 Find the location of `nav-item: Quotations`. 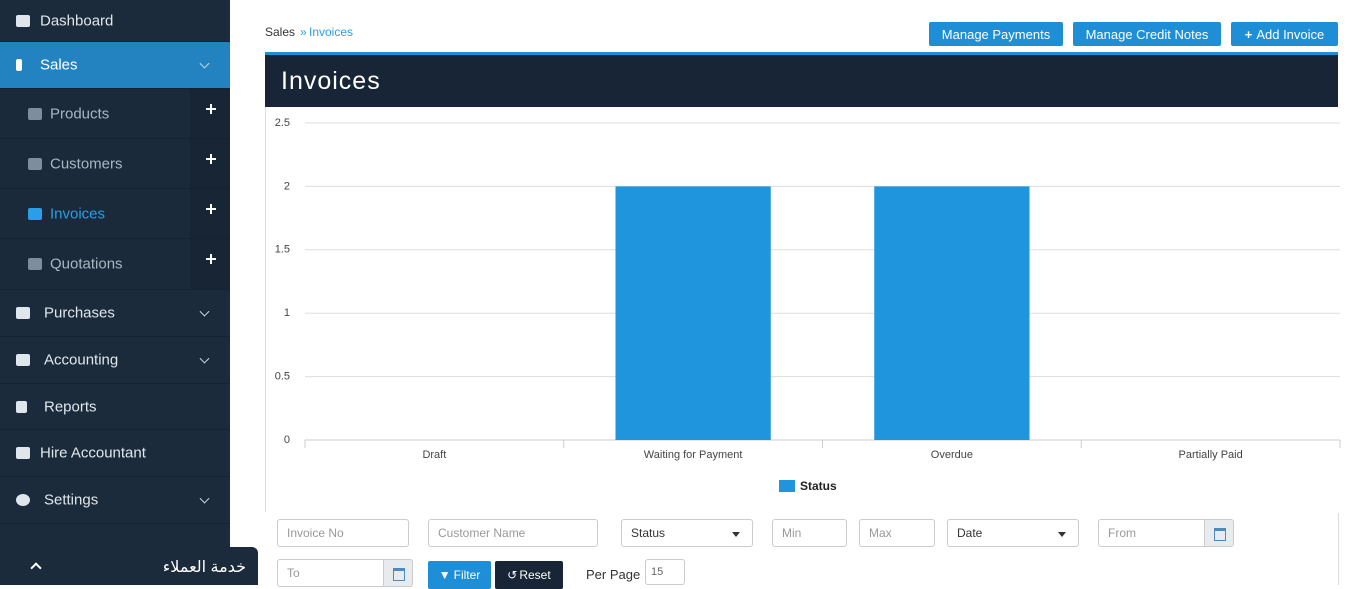

nav-item: Quotations is located at coordinates (115, 264).